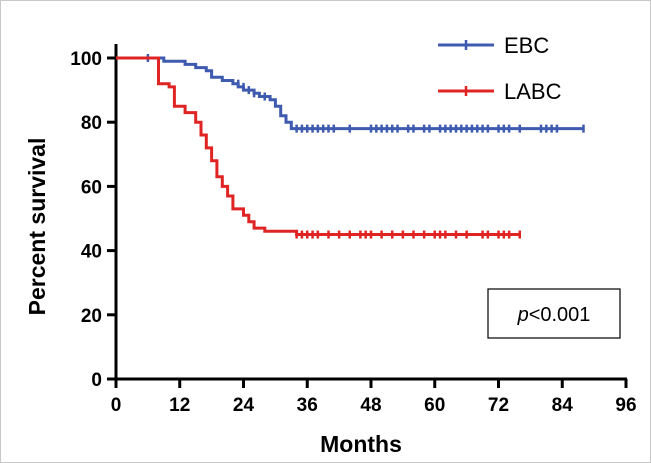 This screenshot has height=463, width=651. Describe the element at coordinates (91, 187) in the screenshot. I see `y-tick-label: 60` at that location.